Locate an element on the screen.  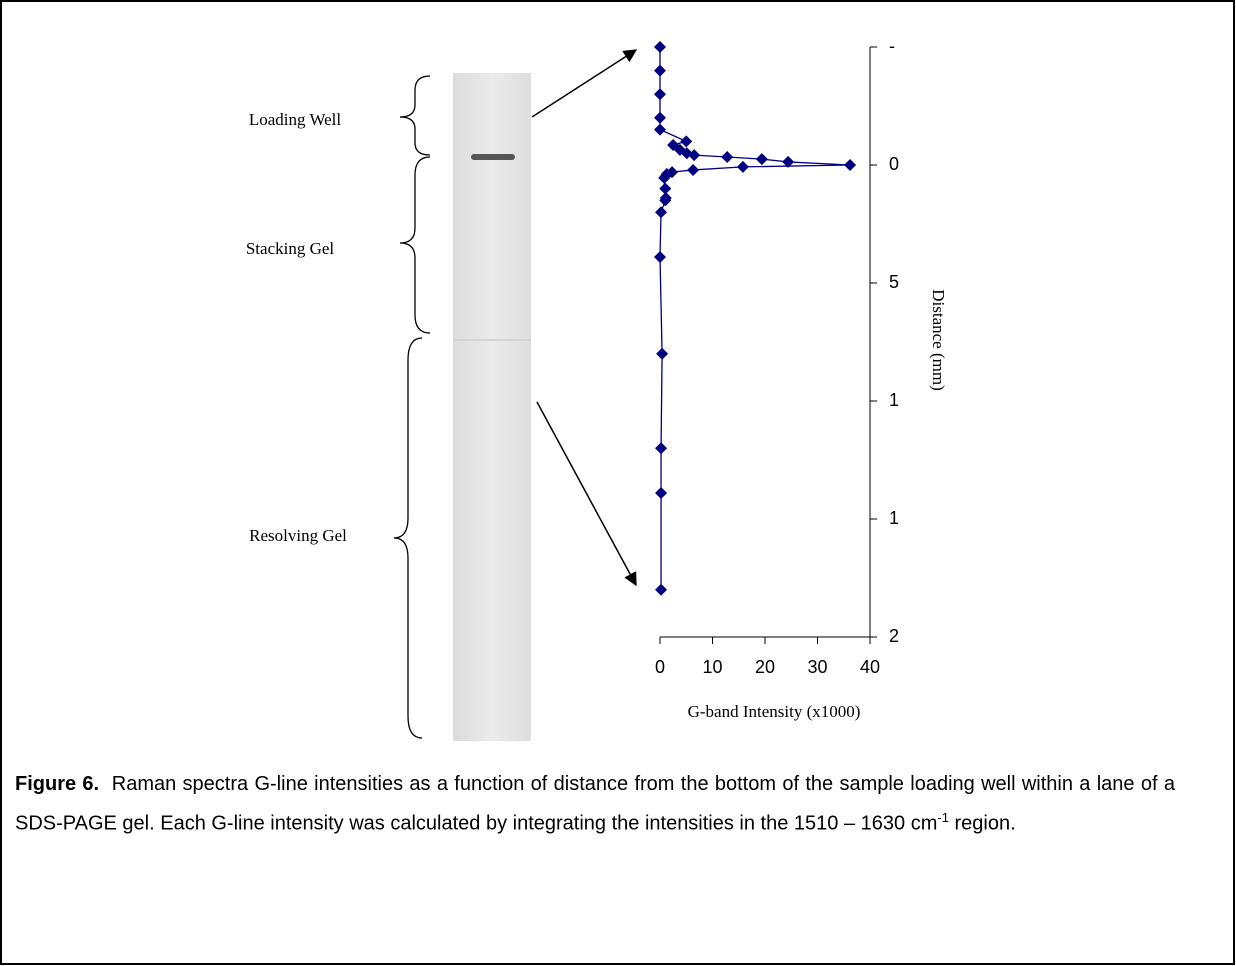
x-axis-title: G-band Intensity (x1000) is located at coordinates (774, 711).